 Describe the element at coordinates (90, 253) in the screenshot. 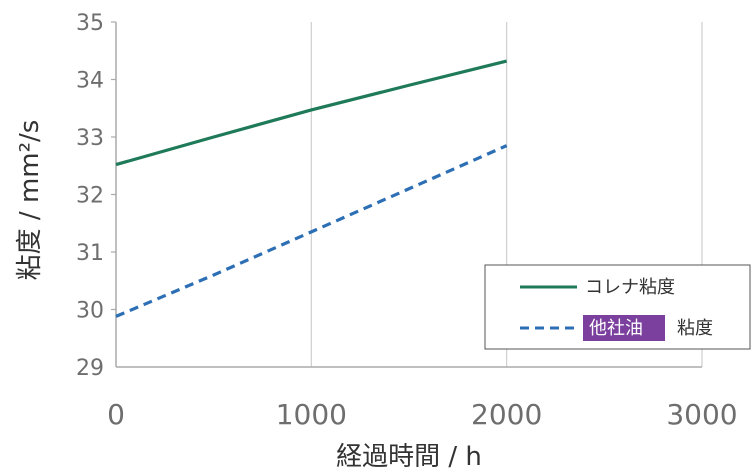

I see `y-tick-label: 31` at that location.